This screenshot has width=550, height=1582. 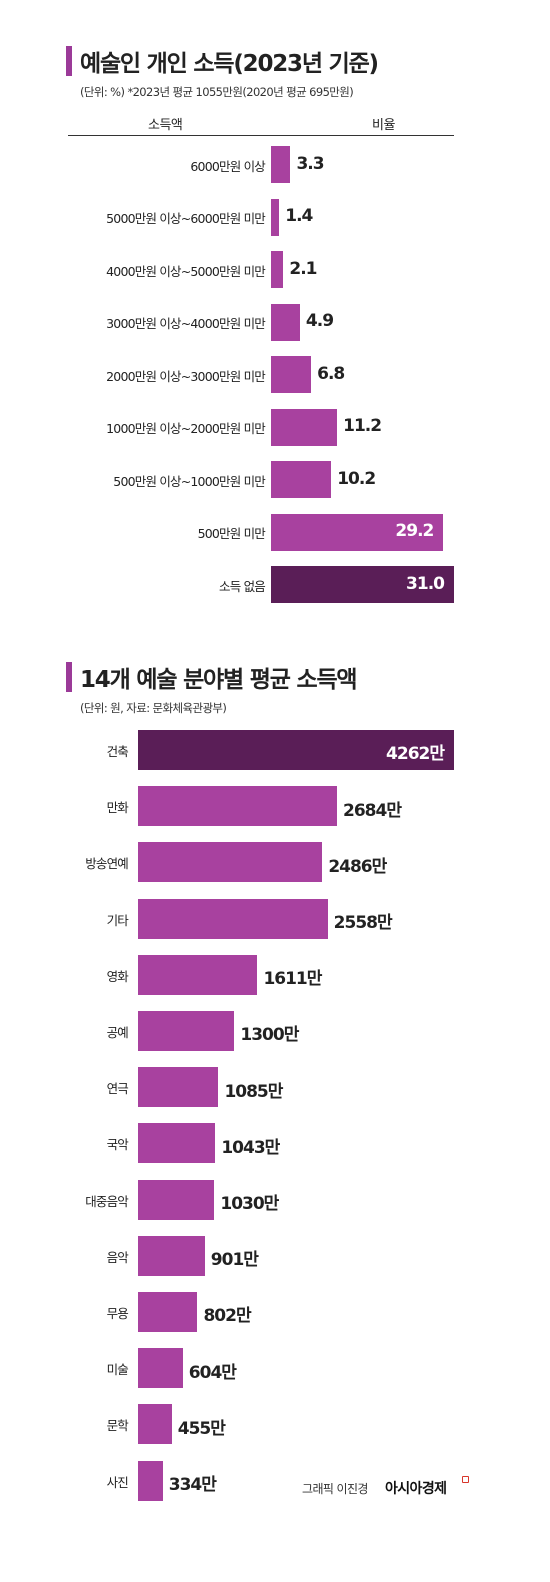 What do you see at coordinates (299, 216) in the screenshot?
I see `value-label: 1.4` at bounding box center [299, 216].